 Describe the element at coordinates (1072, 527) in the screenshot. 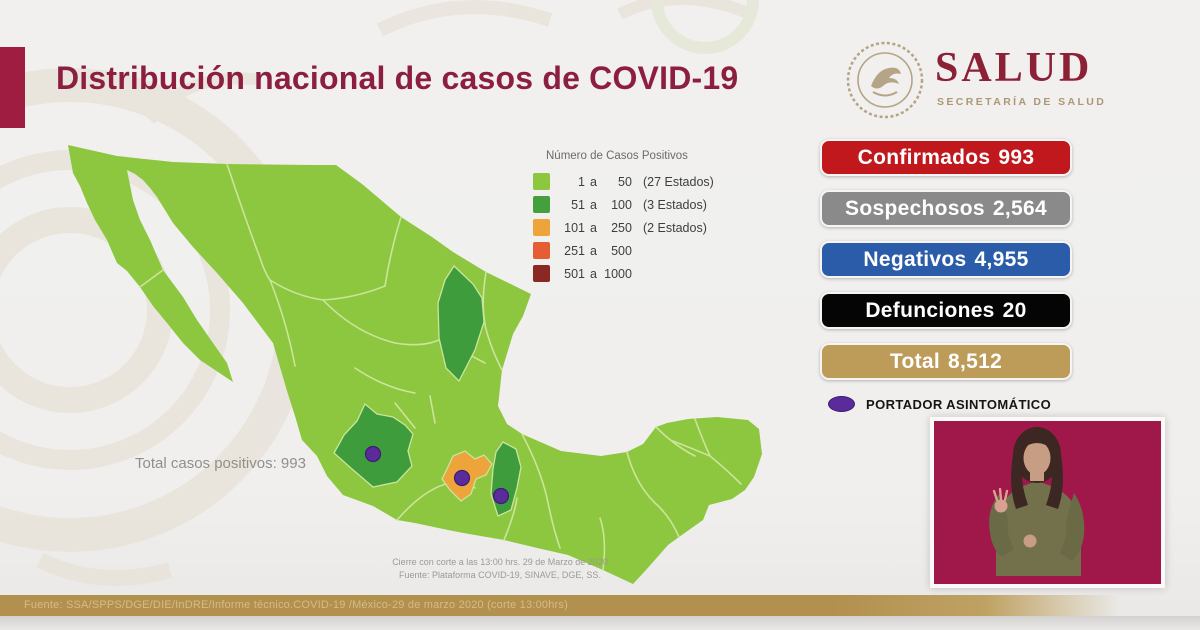

I see `interpreter-right-arm` at that location.